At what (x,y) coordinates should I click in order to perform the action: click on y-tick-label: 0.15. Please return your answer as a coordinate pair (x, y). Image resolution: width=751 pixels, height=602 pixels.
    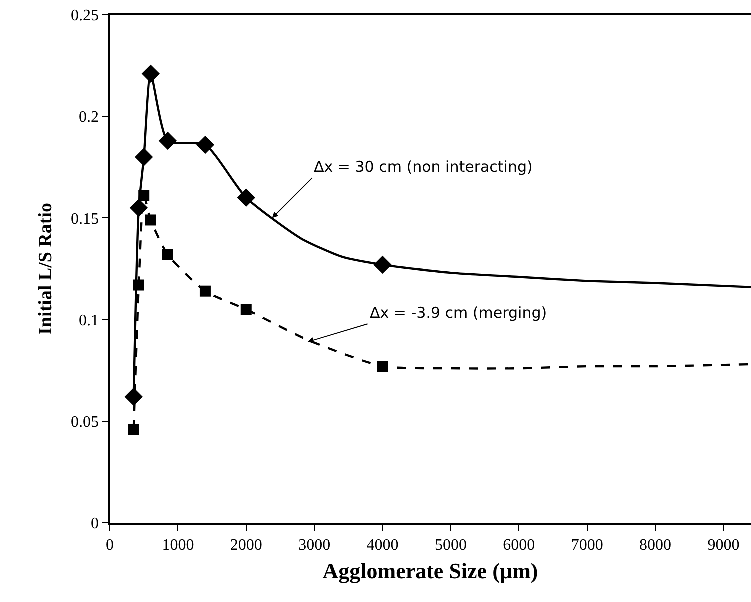
    Looking at the image, I should click on (85, 219).